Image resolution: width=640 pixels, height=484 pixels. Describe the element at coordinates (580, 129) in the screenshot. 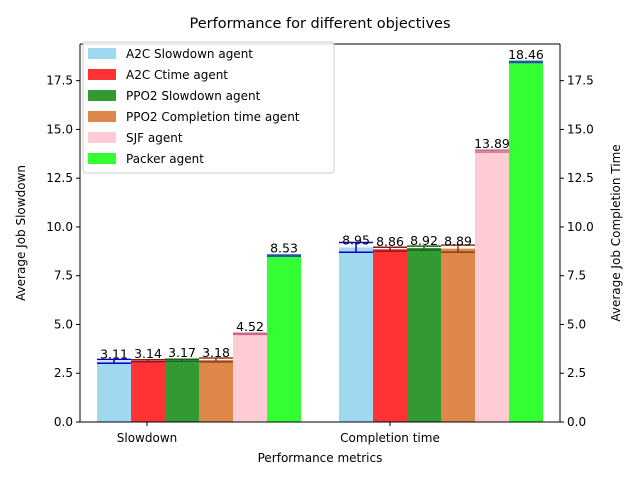

I see `y-tick-label-right-6: 15.0` at that location.